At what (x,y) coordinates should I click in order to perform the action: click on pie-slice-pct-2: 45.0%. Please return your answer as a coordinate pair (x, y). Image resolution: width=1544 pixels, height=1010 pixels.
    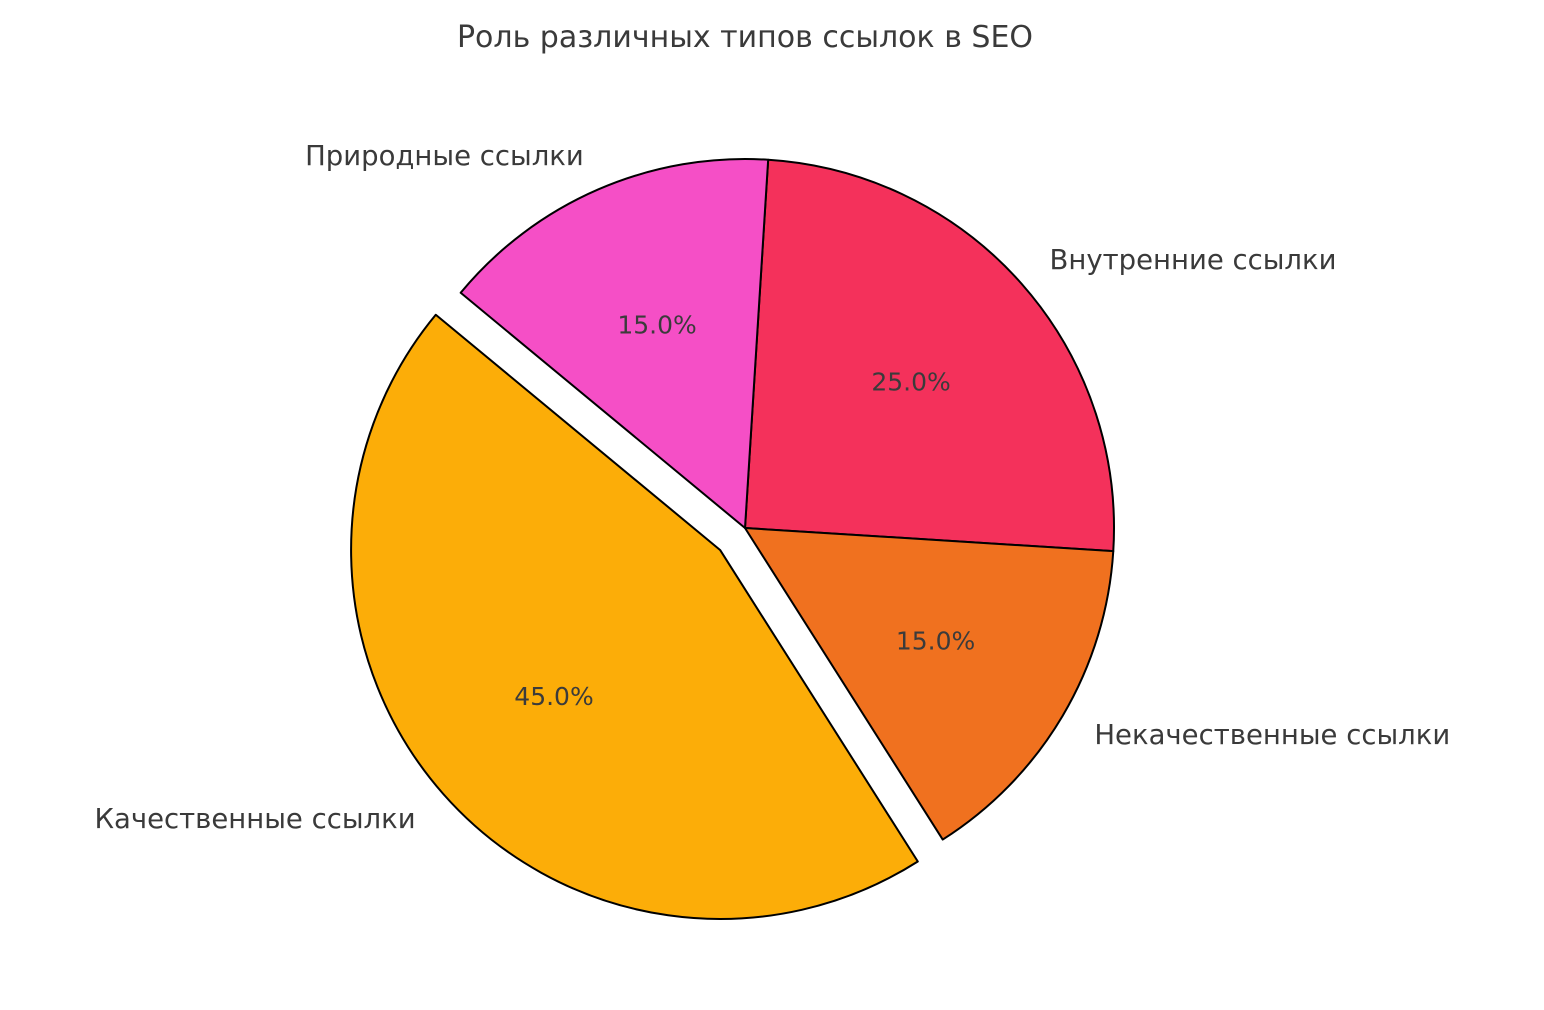
    Looking at the image, I should click on (553, 696).